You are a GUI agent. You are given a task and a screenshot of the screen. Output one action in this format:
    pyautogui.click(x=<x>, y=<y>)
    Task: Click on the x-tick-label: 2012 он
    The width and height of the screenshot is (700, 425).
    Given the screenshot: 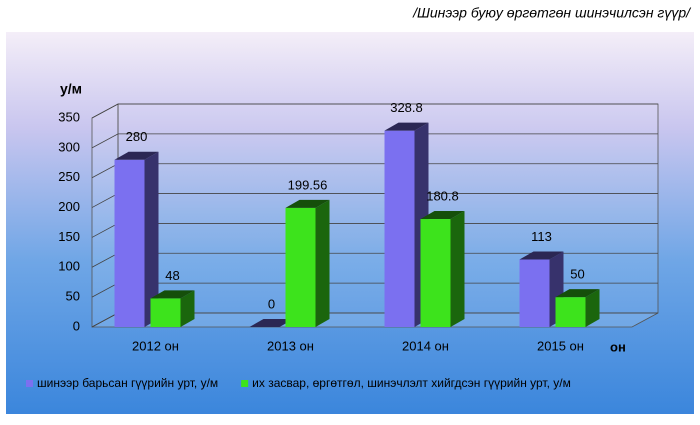 What is the action you would take?
    pyautogui.click(x=155, y=345)
    